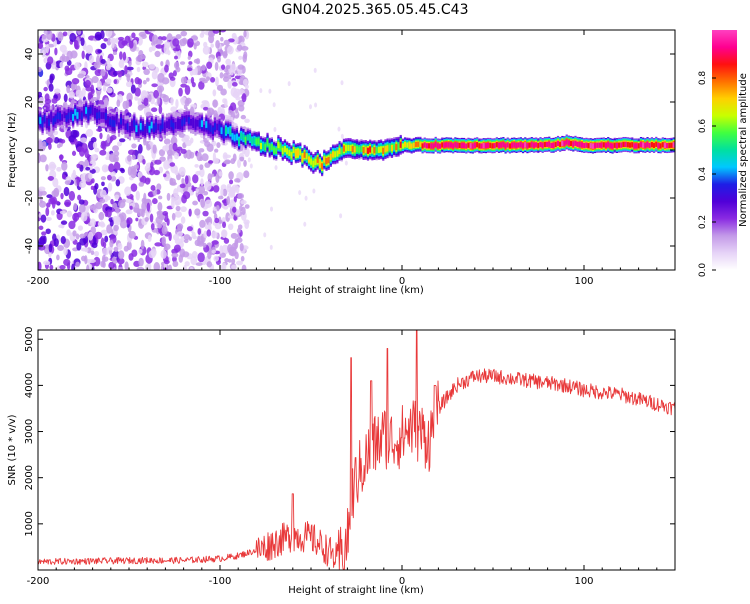 The width and height of the screenshot is (750, 604). What do you see at coordinates (29, 198) in the screenshot?
I see `spectrogram-ytick-label: -20` at bounding box center [29, 198].